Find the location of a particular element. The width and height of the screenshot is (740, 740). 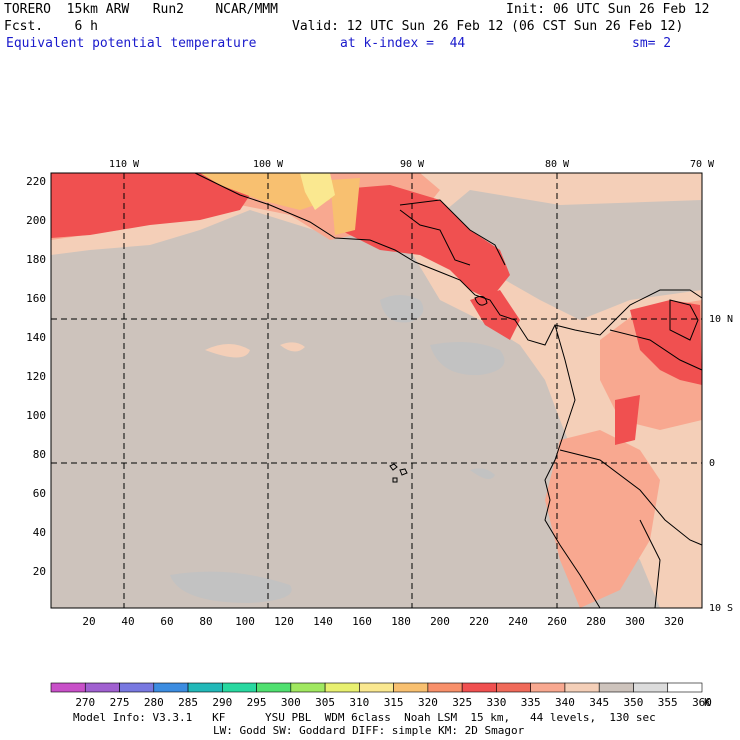

lat-label: 0 is located at coordinates (712, 463).